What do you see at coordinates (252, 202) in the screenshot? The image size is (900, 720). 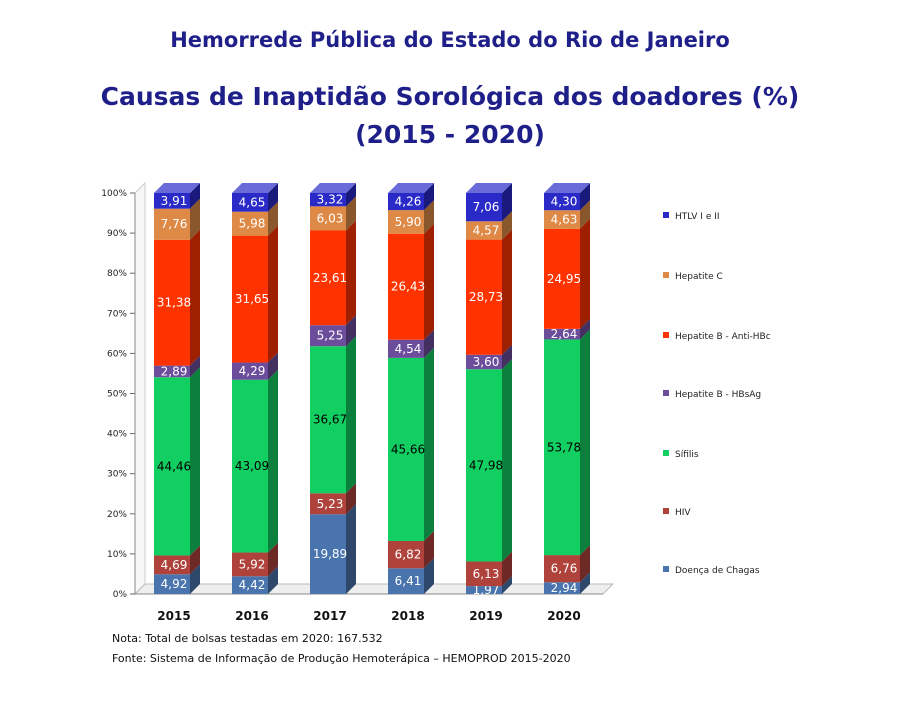 I see `data-label: 4,65` at bounding box center [252, 202].